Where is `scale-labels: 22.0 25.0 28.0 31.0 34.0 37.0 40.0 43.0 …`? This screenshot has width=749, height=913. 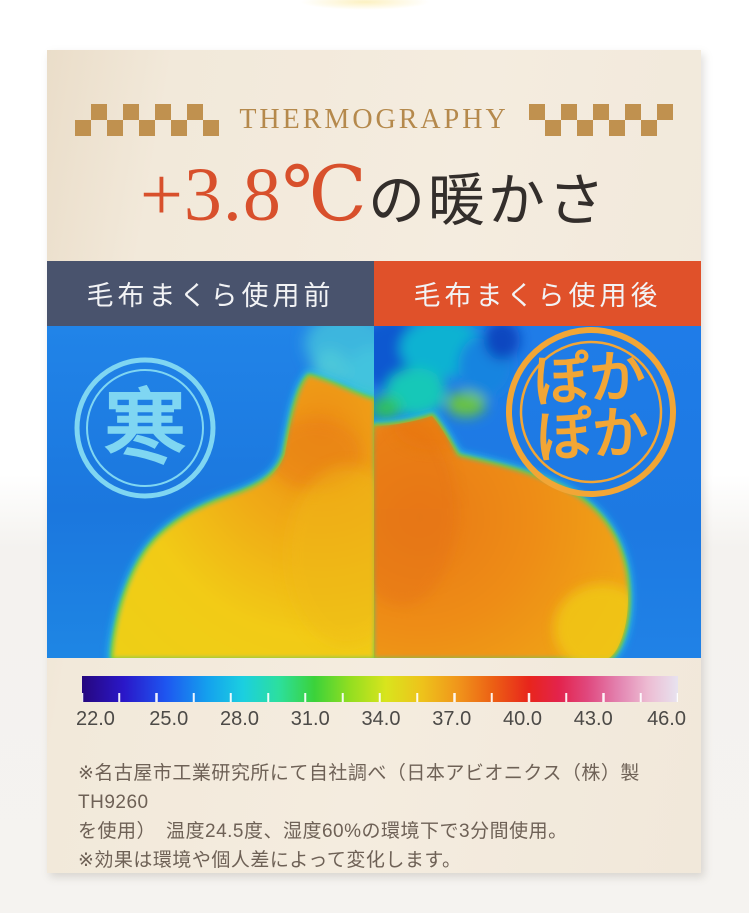 scale-labels: 22.0 25.0 28.0 31.0 34.0 37.0 40.0 43.0 … is located at coordinates (381, 719).